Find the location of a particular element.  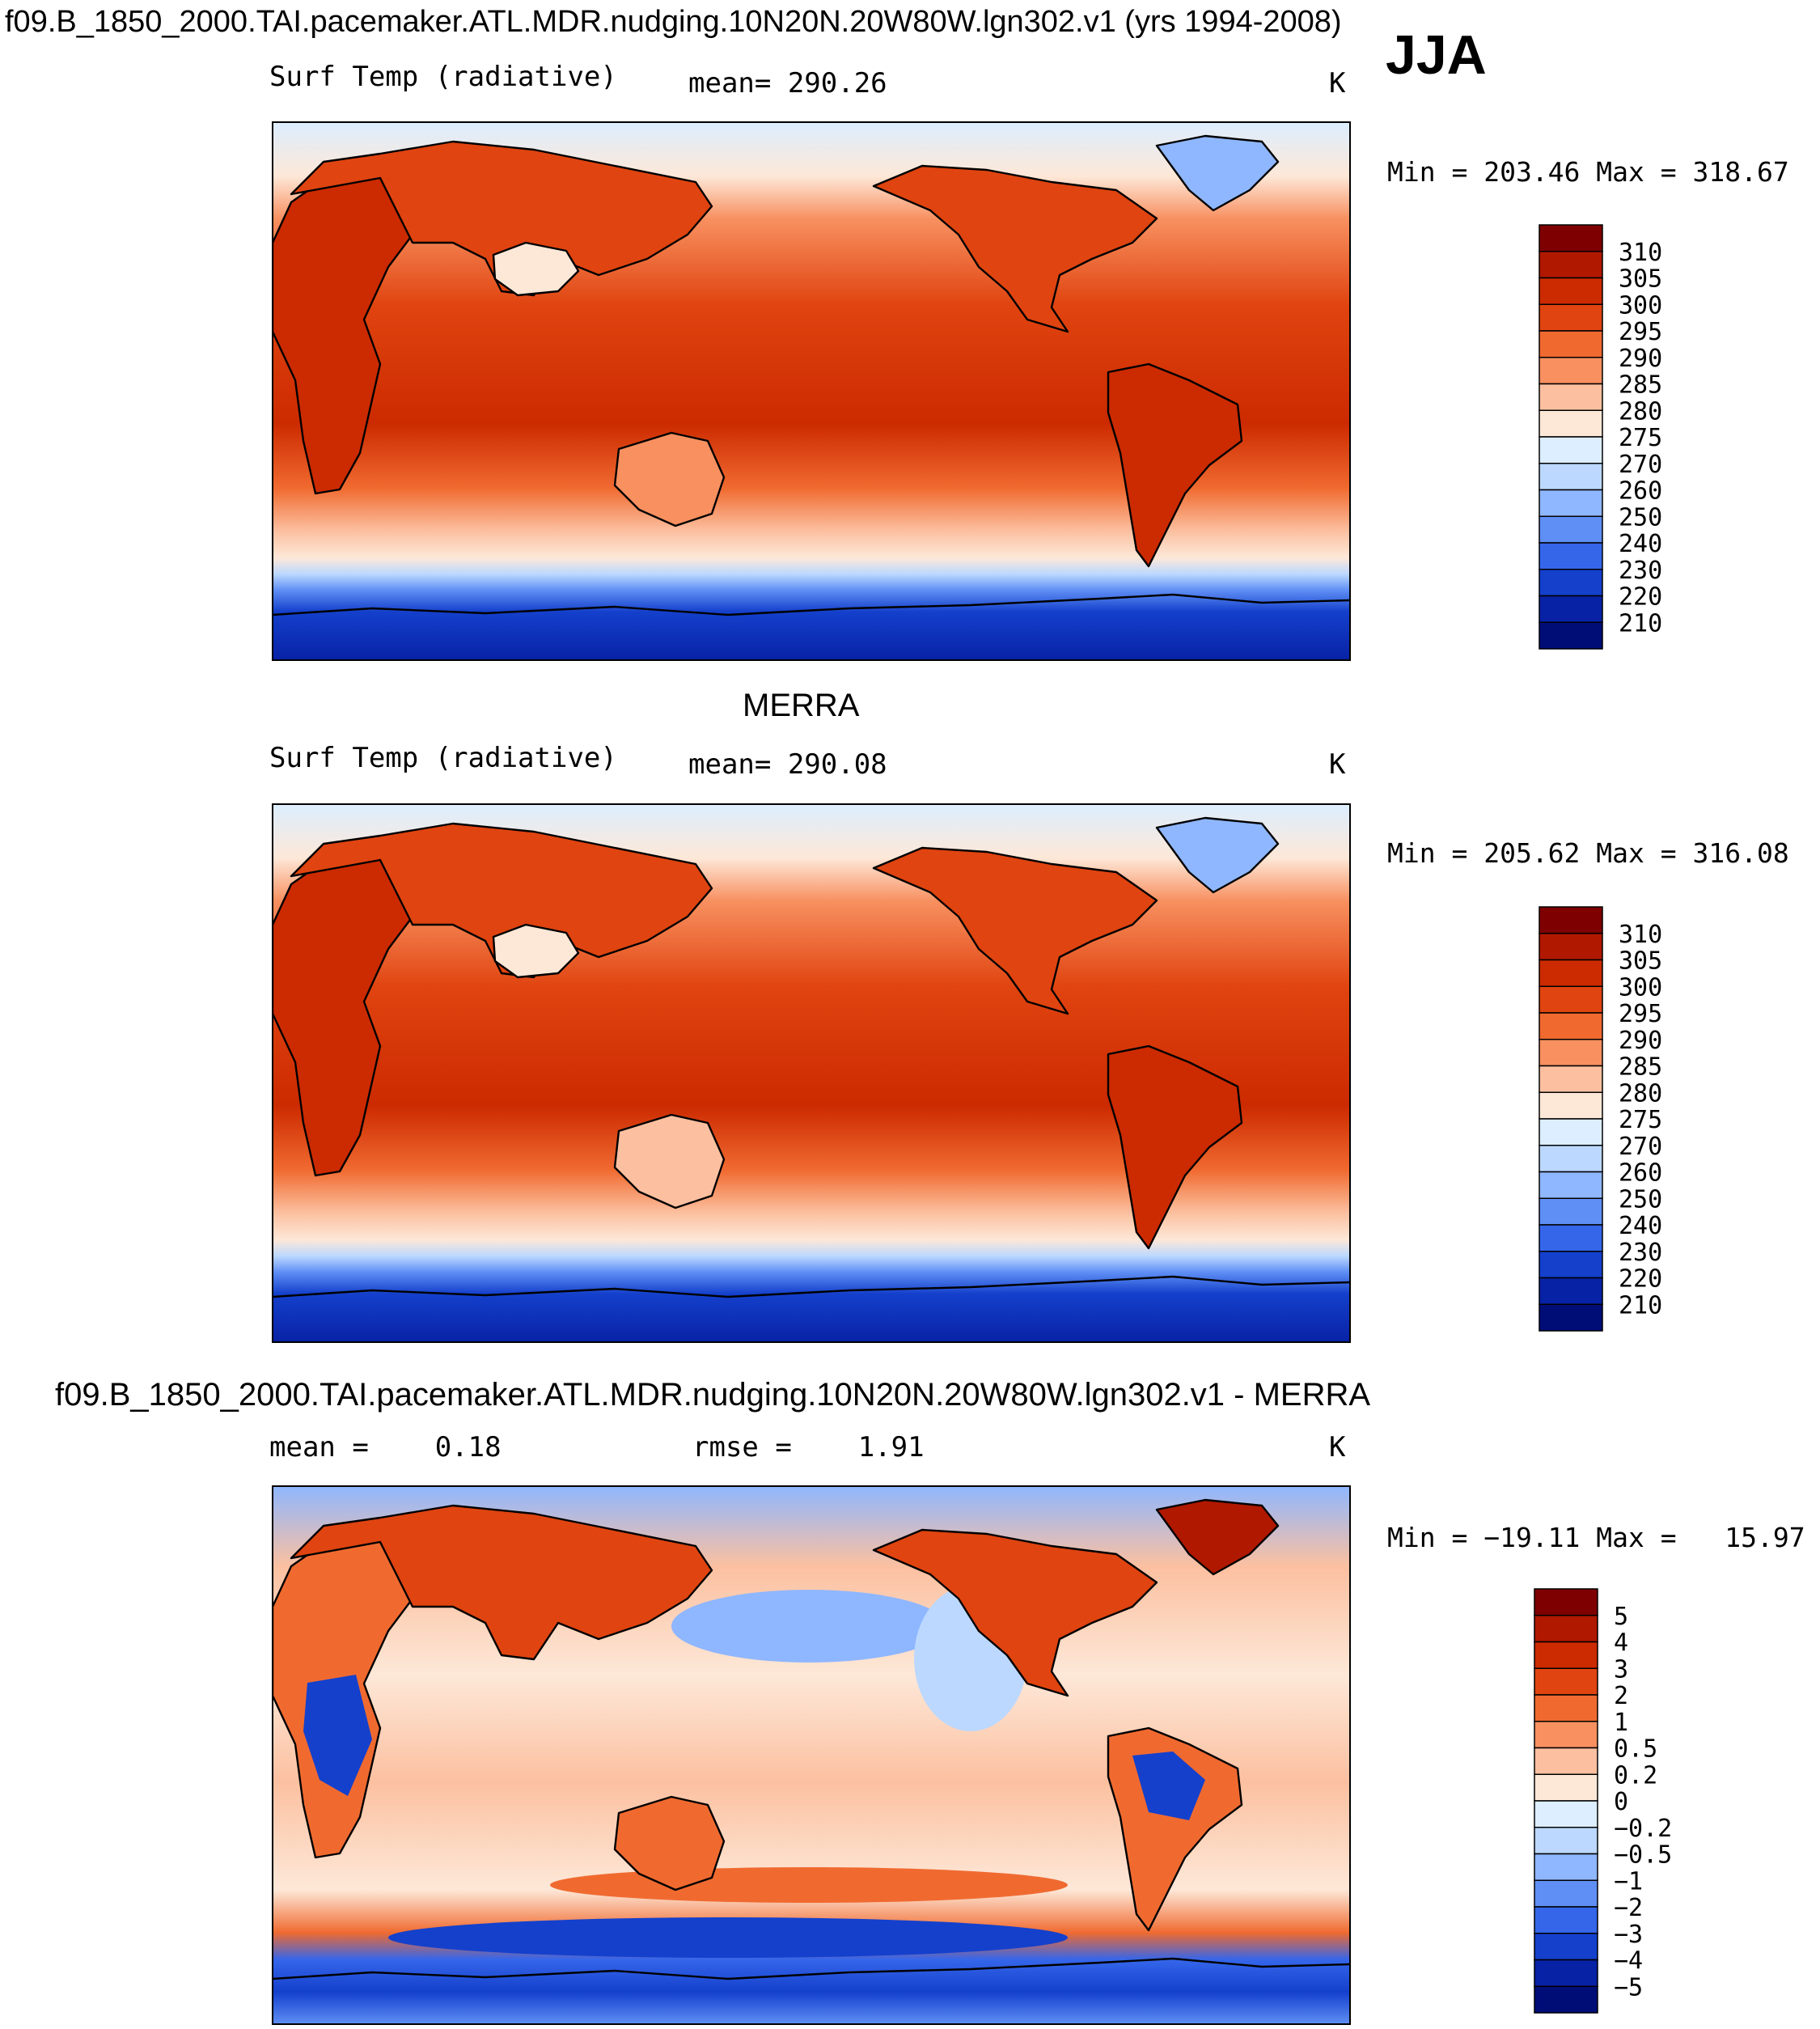

panel-3-minmax-label: Min = −19.11 Max = 15.97 is located at coordinates (1596, 1538).